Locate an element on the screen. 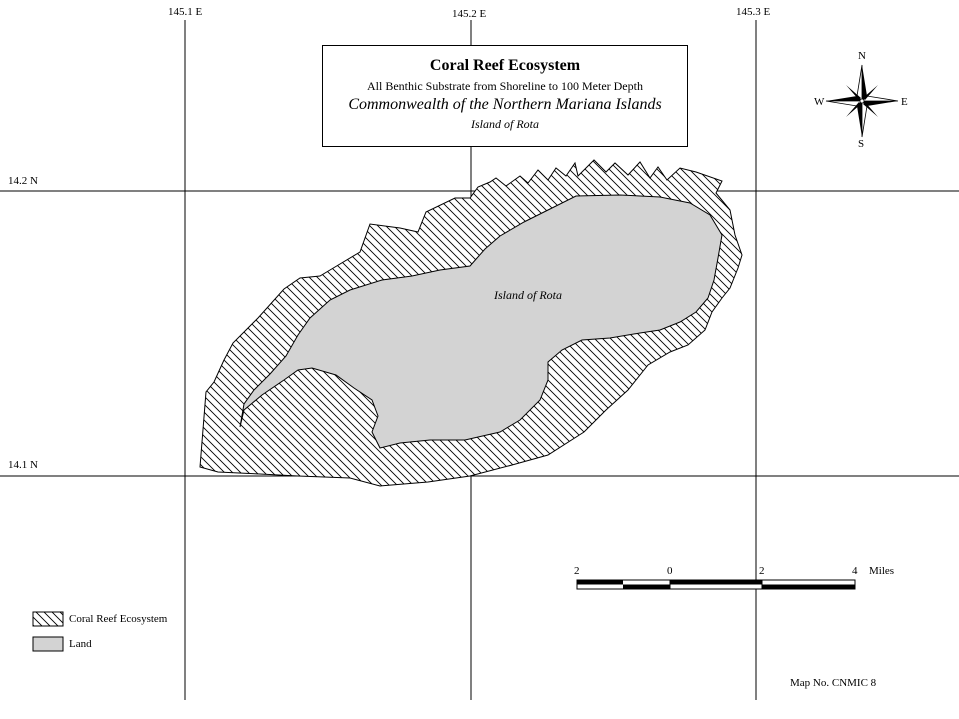 This screenshot has width=959, height=719. legend-label-land: Land is located at coordinates (80, 644).